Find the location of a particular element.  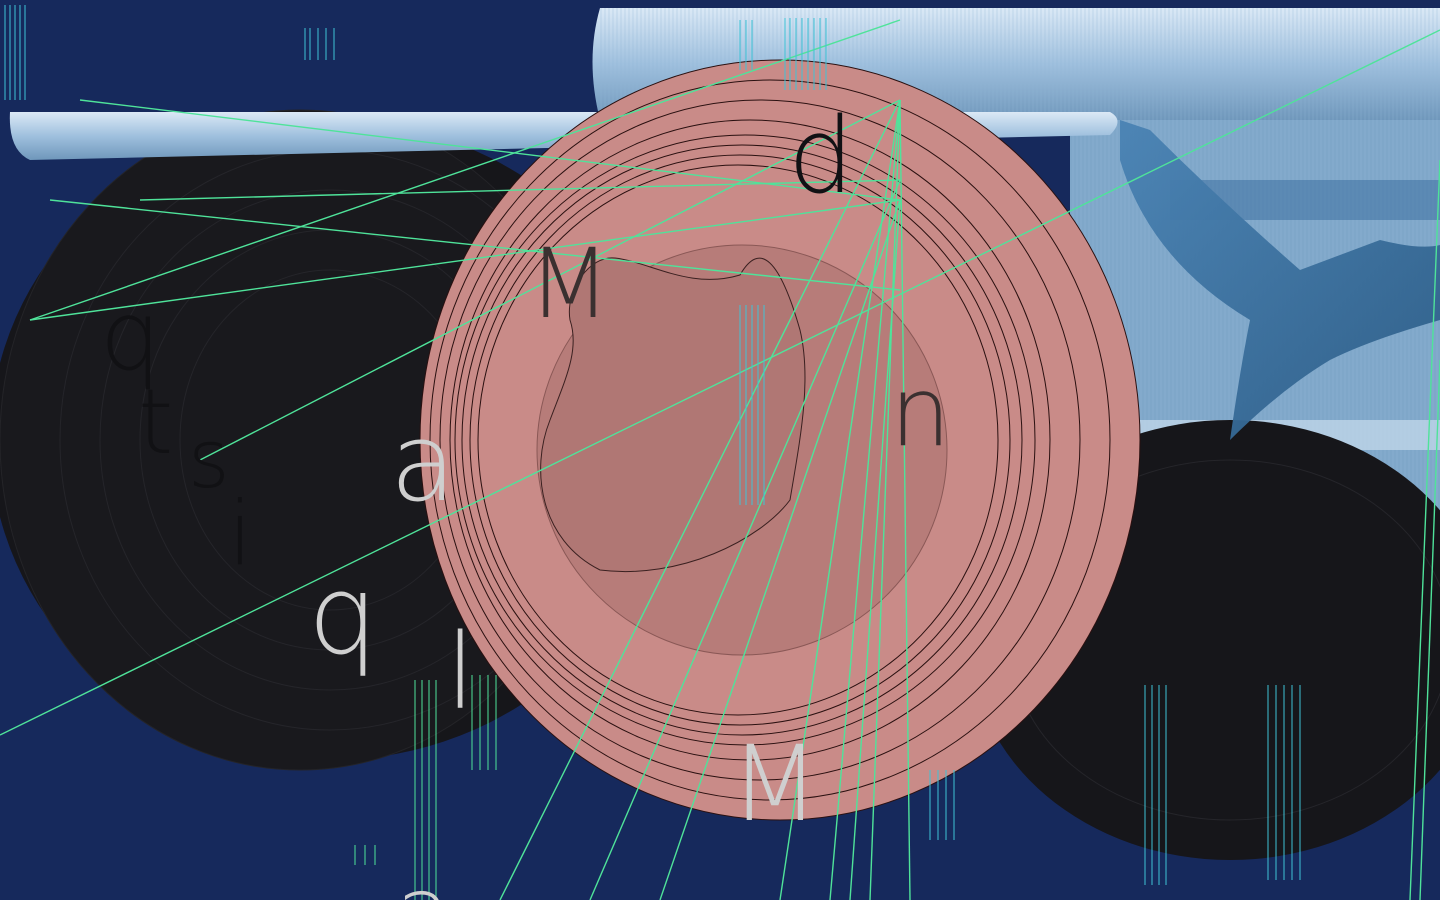

letter-i-left: i is located at coordinates (240, 533).